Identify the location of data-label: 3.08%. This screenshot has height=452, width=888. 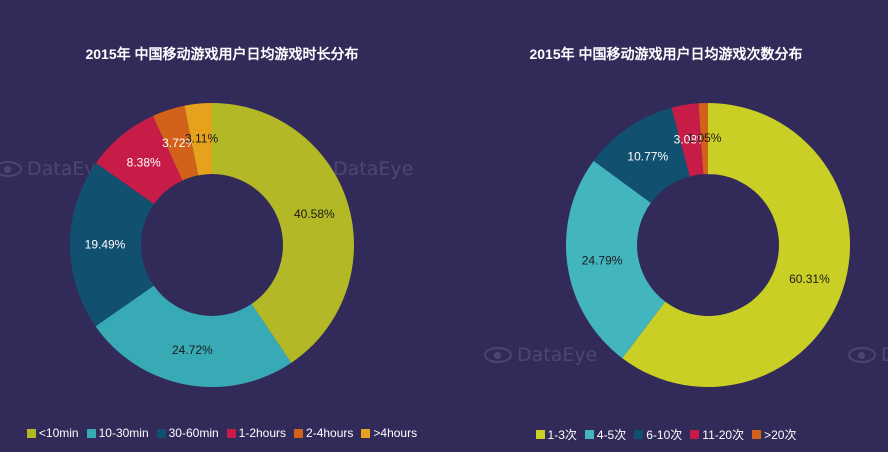
(691, 139).